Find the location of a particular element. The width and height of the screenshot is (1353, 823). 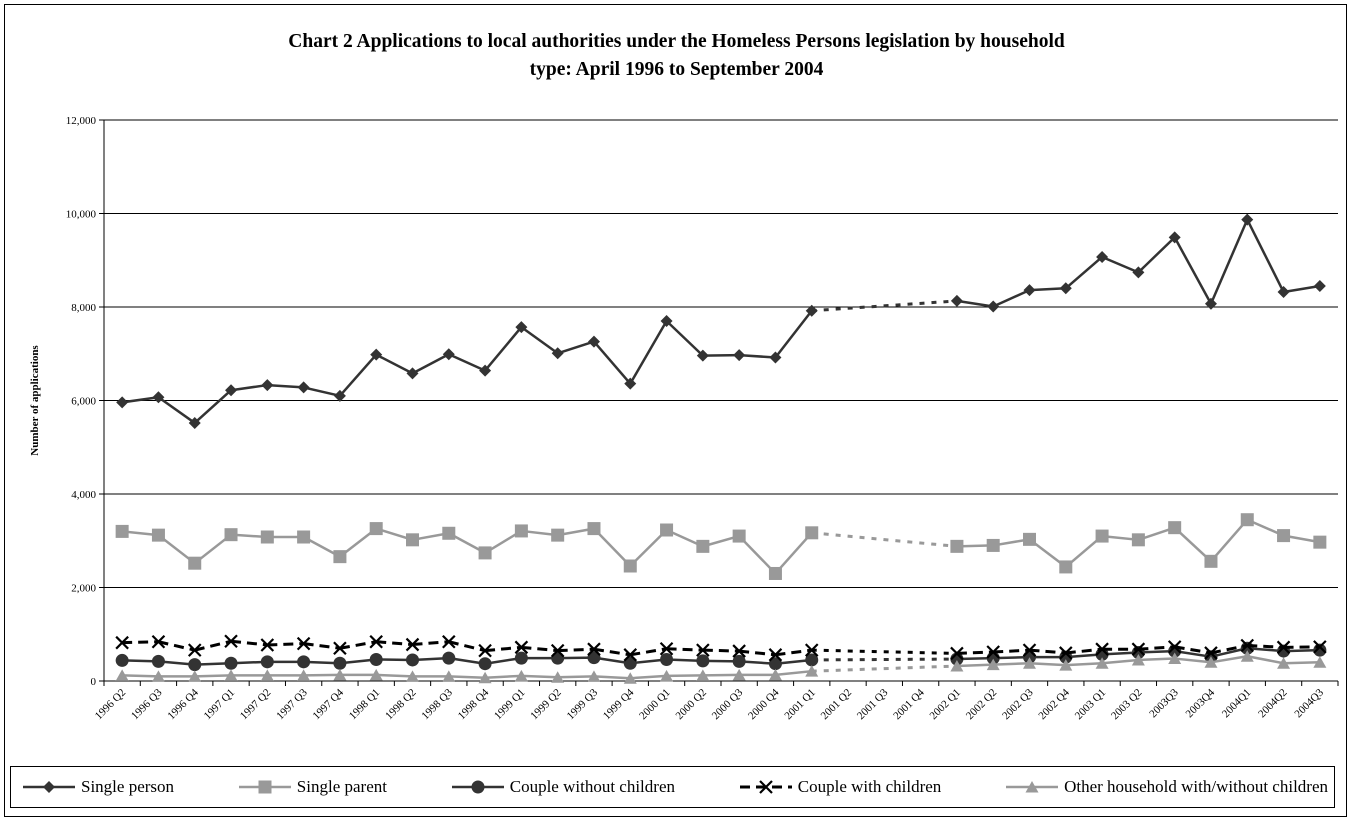

legend-label: Other household with/without children is located at coordinates (1196, 786).